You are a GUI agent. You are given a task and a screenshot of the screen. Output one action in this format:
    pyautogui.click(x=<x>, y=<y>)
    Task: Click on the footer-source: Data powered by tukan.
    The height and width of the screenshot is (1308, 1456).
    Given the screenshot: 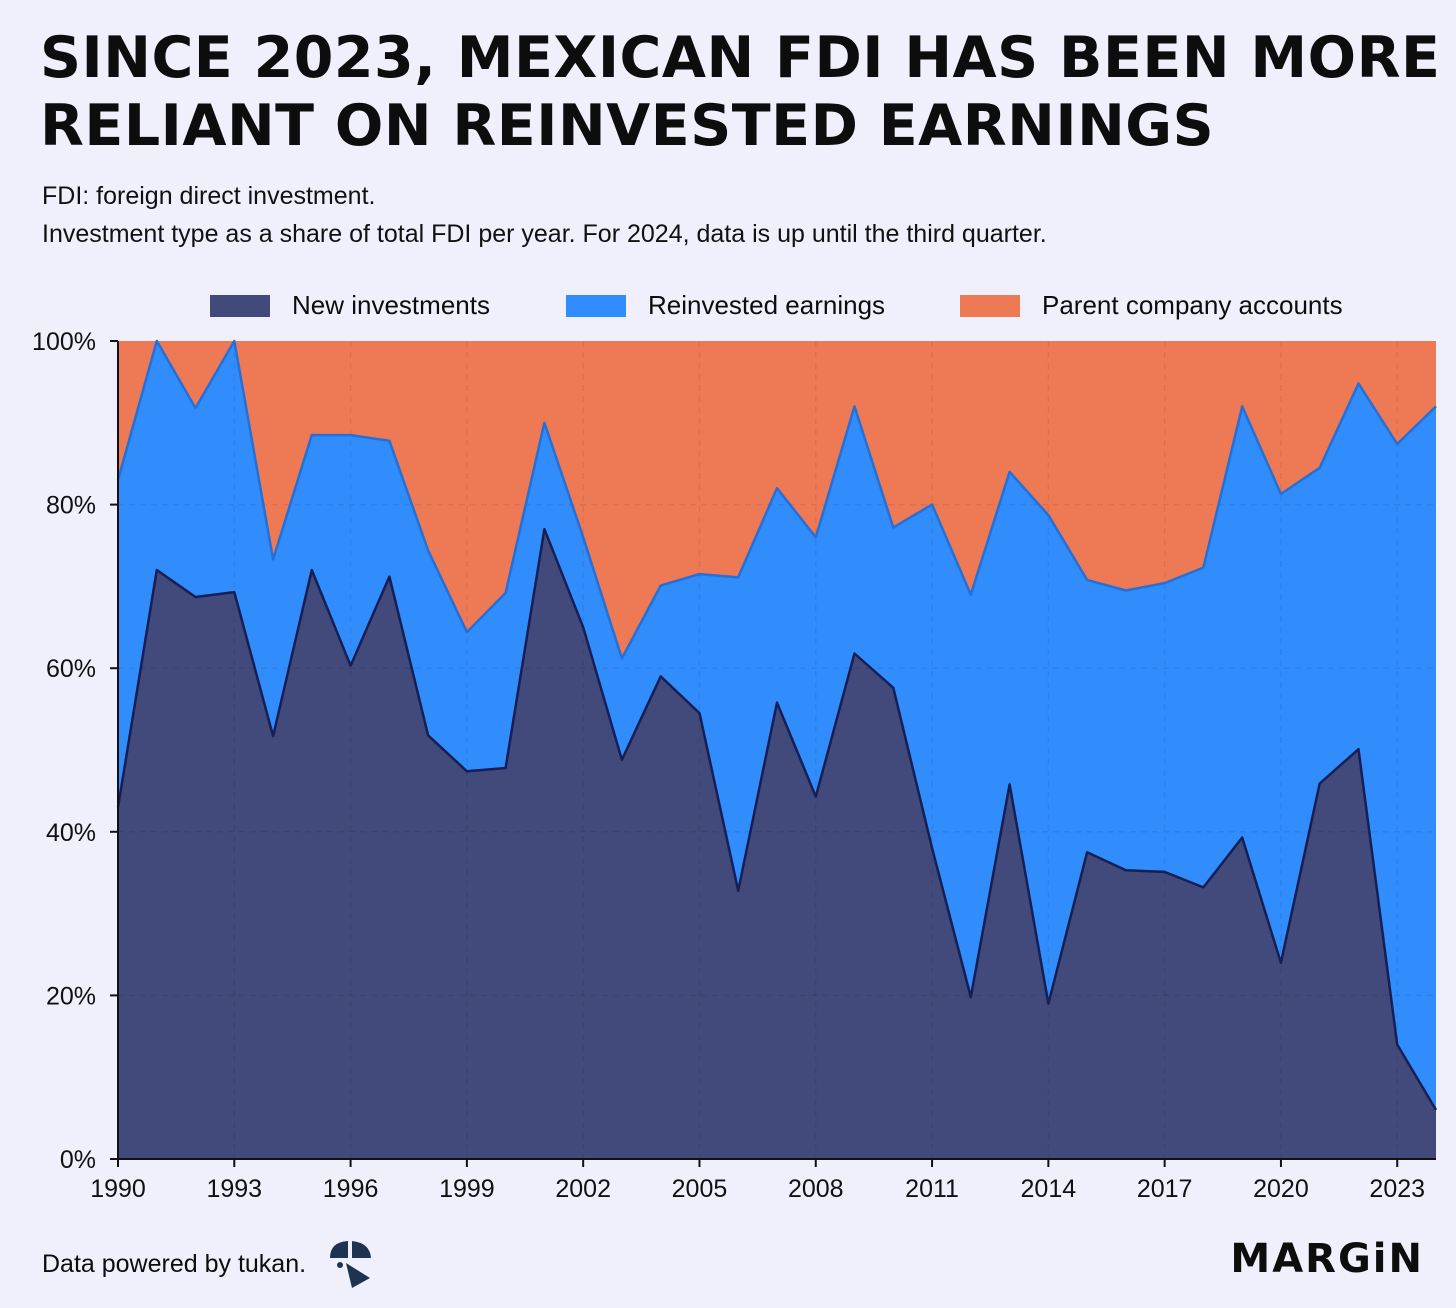 What is the action you would take?
    pyautogui.click(x=208, y=1264)
    